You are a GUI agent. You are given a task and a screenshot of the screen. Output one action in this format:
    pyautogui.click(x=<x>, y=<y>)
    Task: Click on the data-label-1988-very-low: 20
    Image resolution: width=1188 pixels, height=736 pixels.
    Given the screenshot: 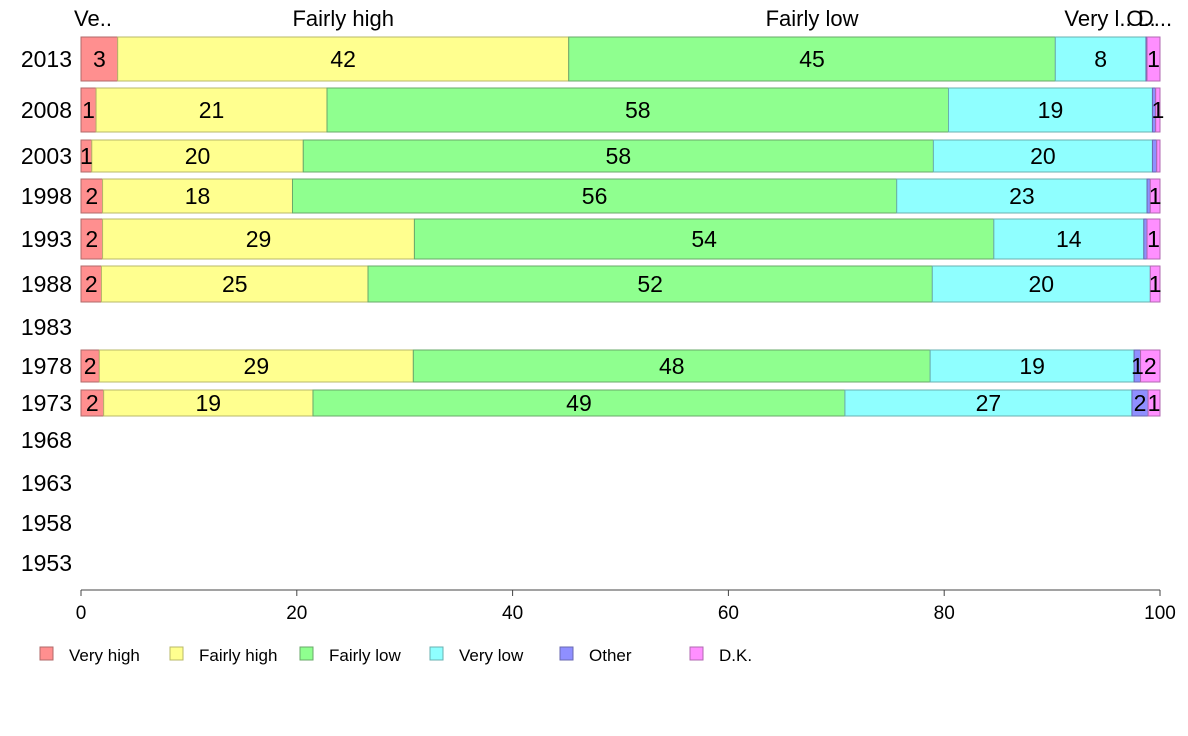 What is the action you would take?
    pyautogui.click(x=1042, y=284)
    